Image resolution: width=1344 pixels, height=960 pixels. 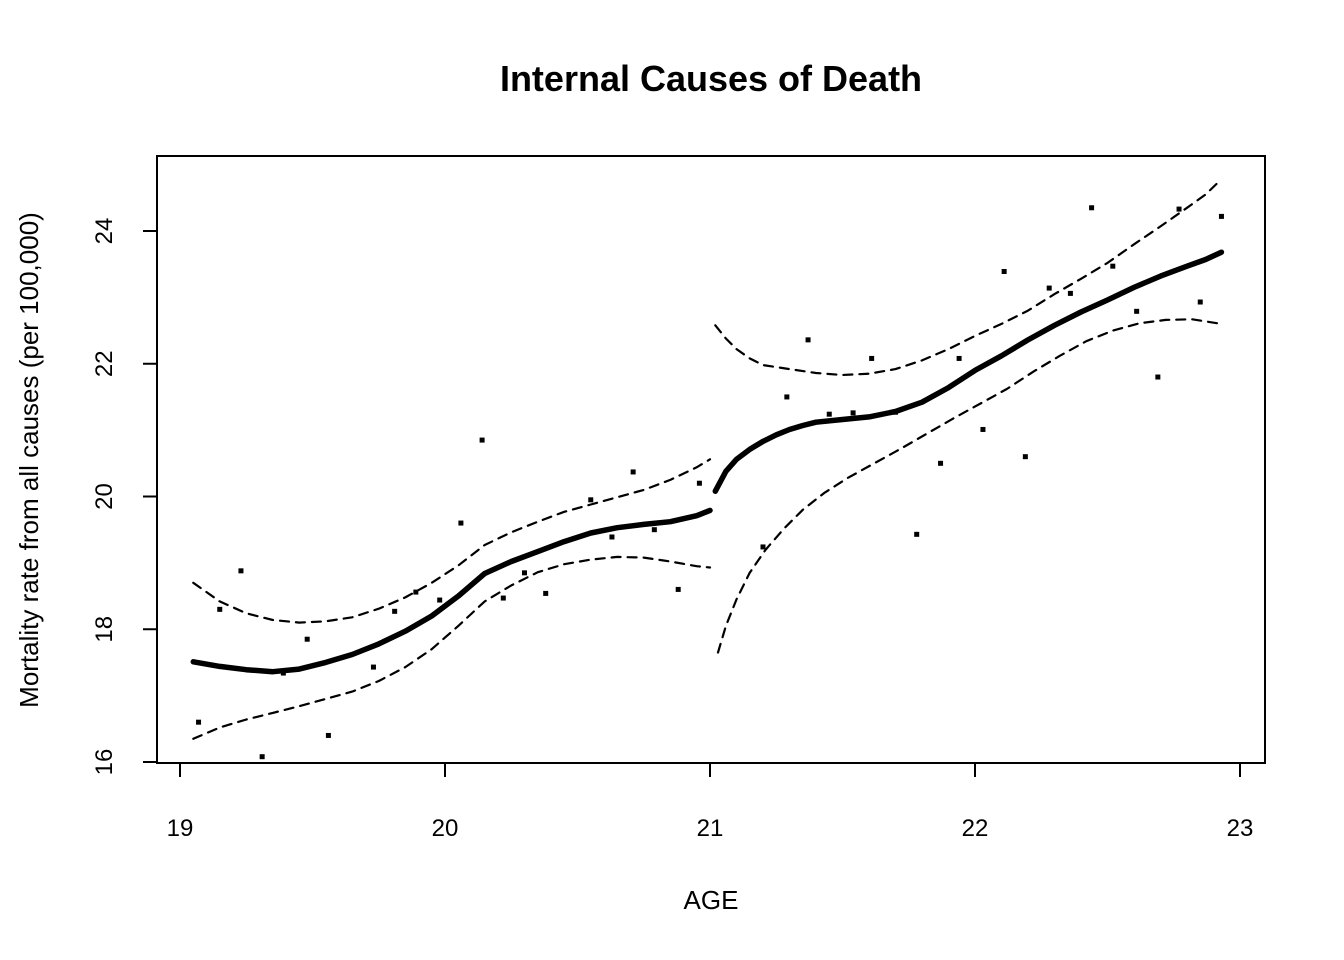 What do you see at coordinates (452, 541) in the screenshot?
I see `ci-upper-left-curve` at bounding box center [452, 541].